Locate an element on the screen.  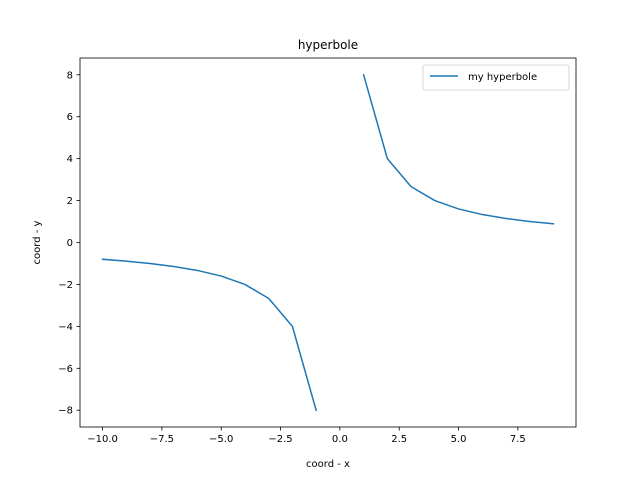
x-tick-label: 2.5 is located at coordinates (399, 439).